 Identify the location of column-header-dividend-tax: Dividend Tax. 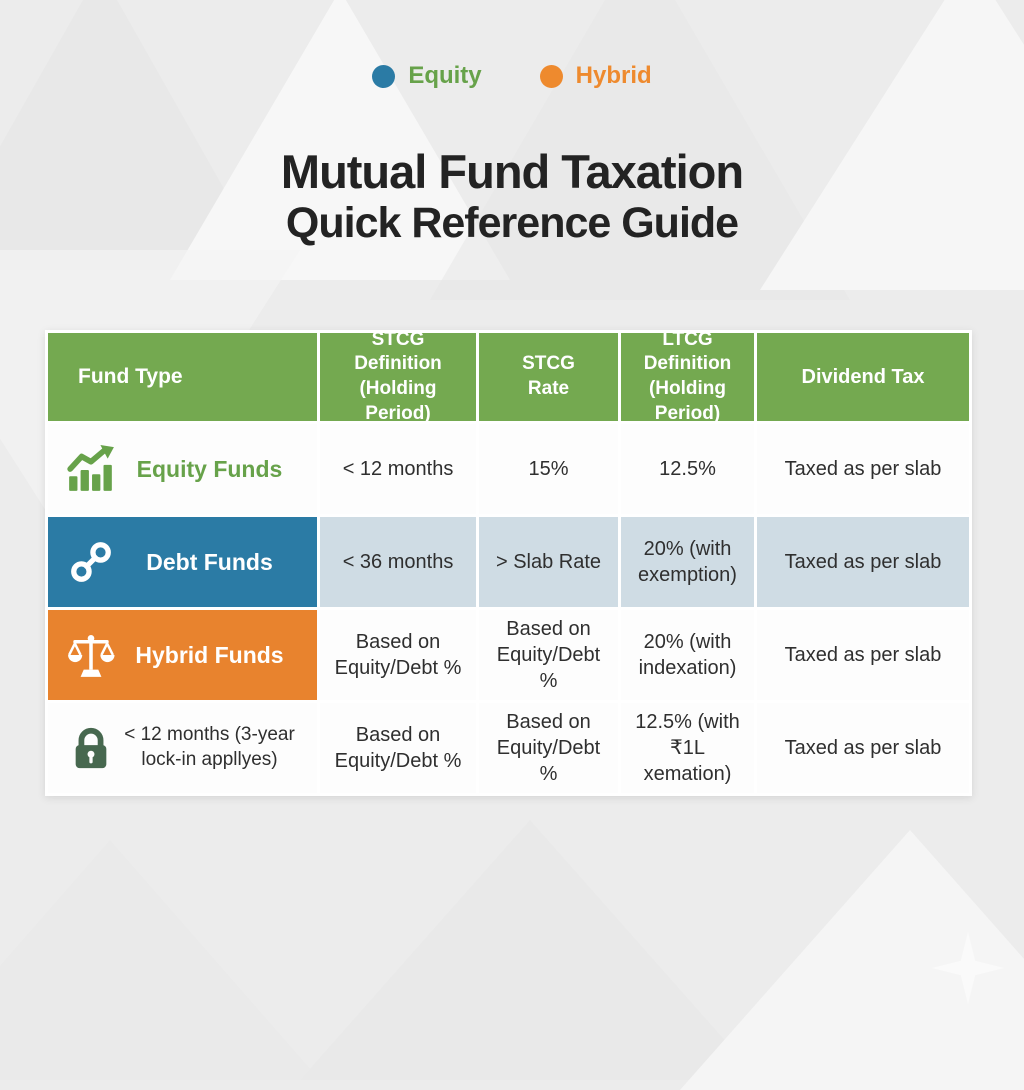
(863, 377).